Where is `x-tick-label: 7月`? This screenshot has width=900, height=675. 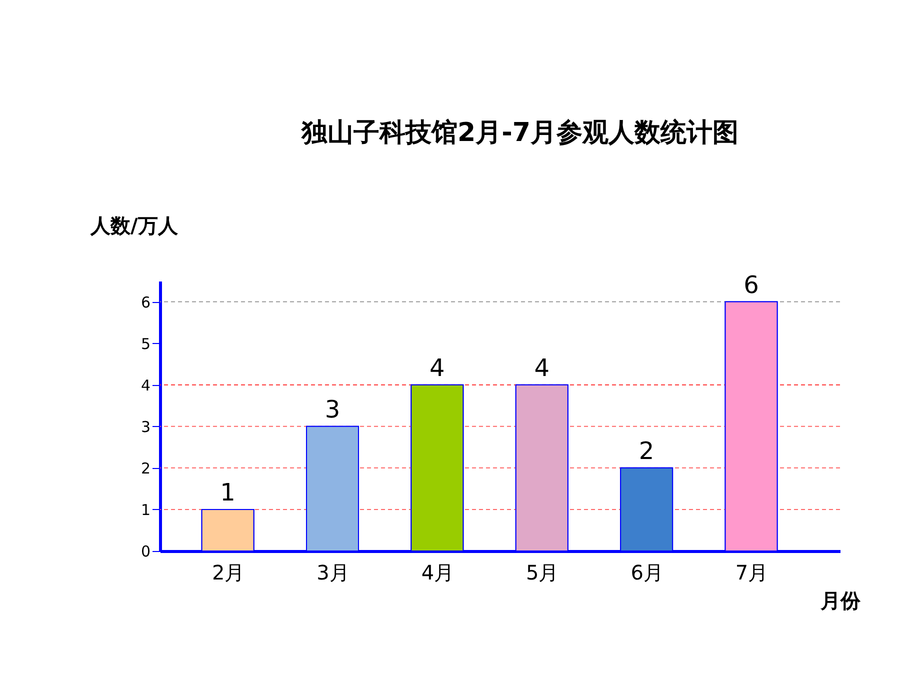
x-tick-label: 7月 is located at coordinates (751, 572).